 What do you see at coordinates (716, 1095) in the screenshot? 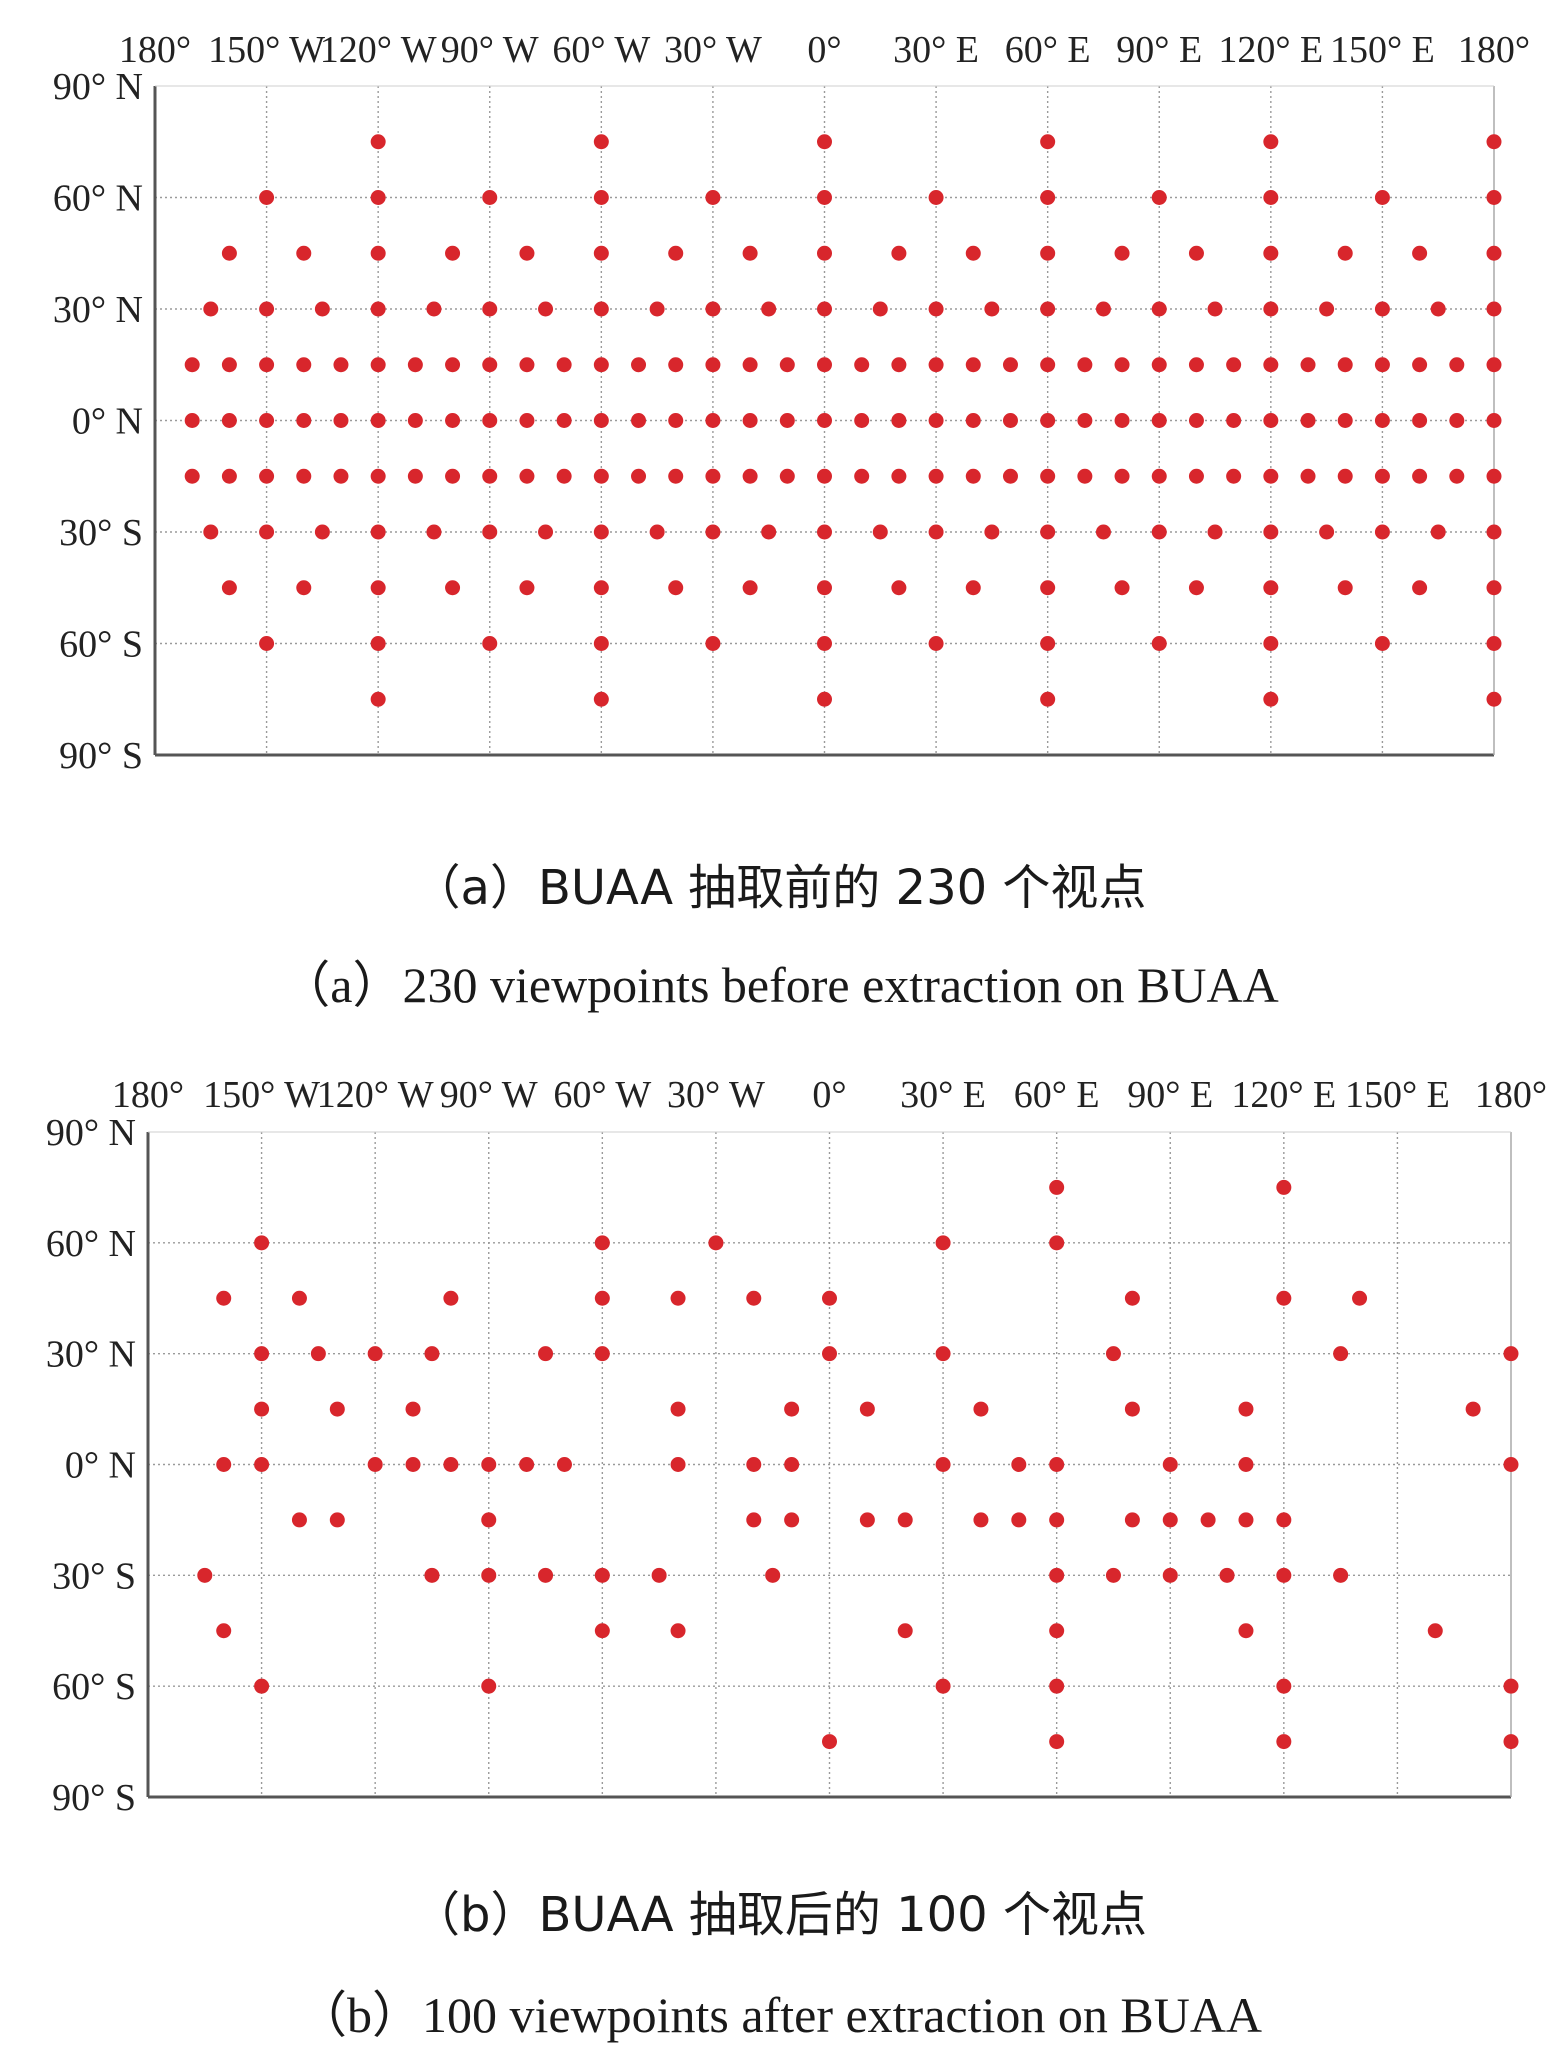
I see `x-tick-label: 30° W` at bounding box center [716, 1095].